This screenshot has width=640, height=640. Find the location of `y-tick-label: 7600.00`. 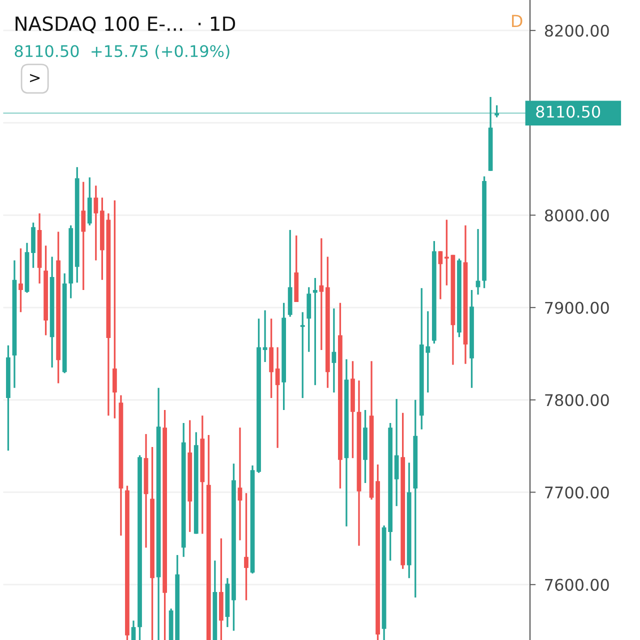

y-tick-label: 7600.00 is located at coordinates (577, 584).